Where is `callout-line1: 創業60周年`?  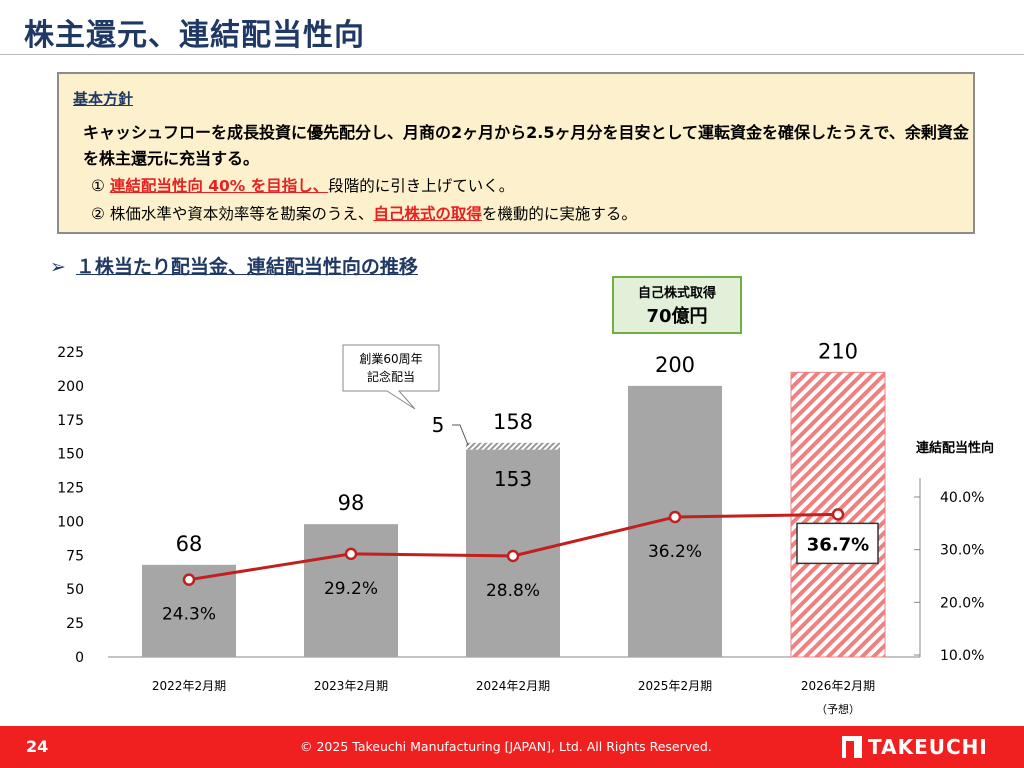
callout-line1: 創業60周年 is located at coordinates (390, 359).